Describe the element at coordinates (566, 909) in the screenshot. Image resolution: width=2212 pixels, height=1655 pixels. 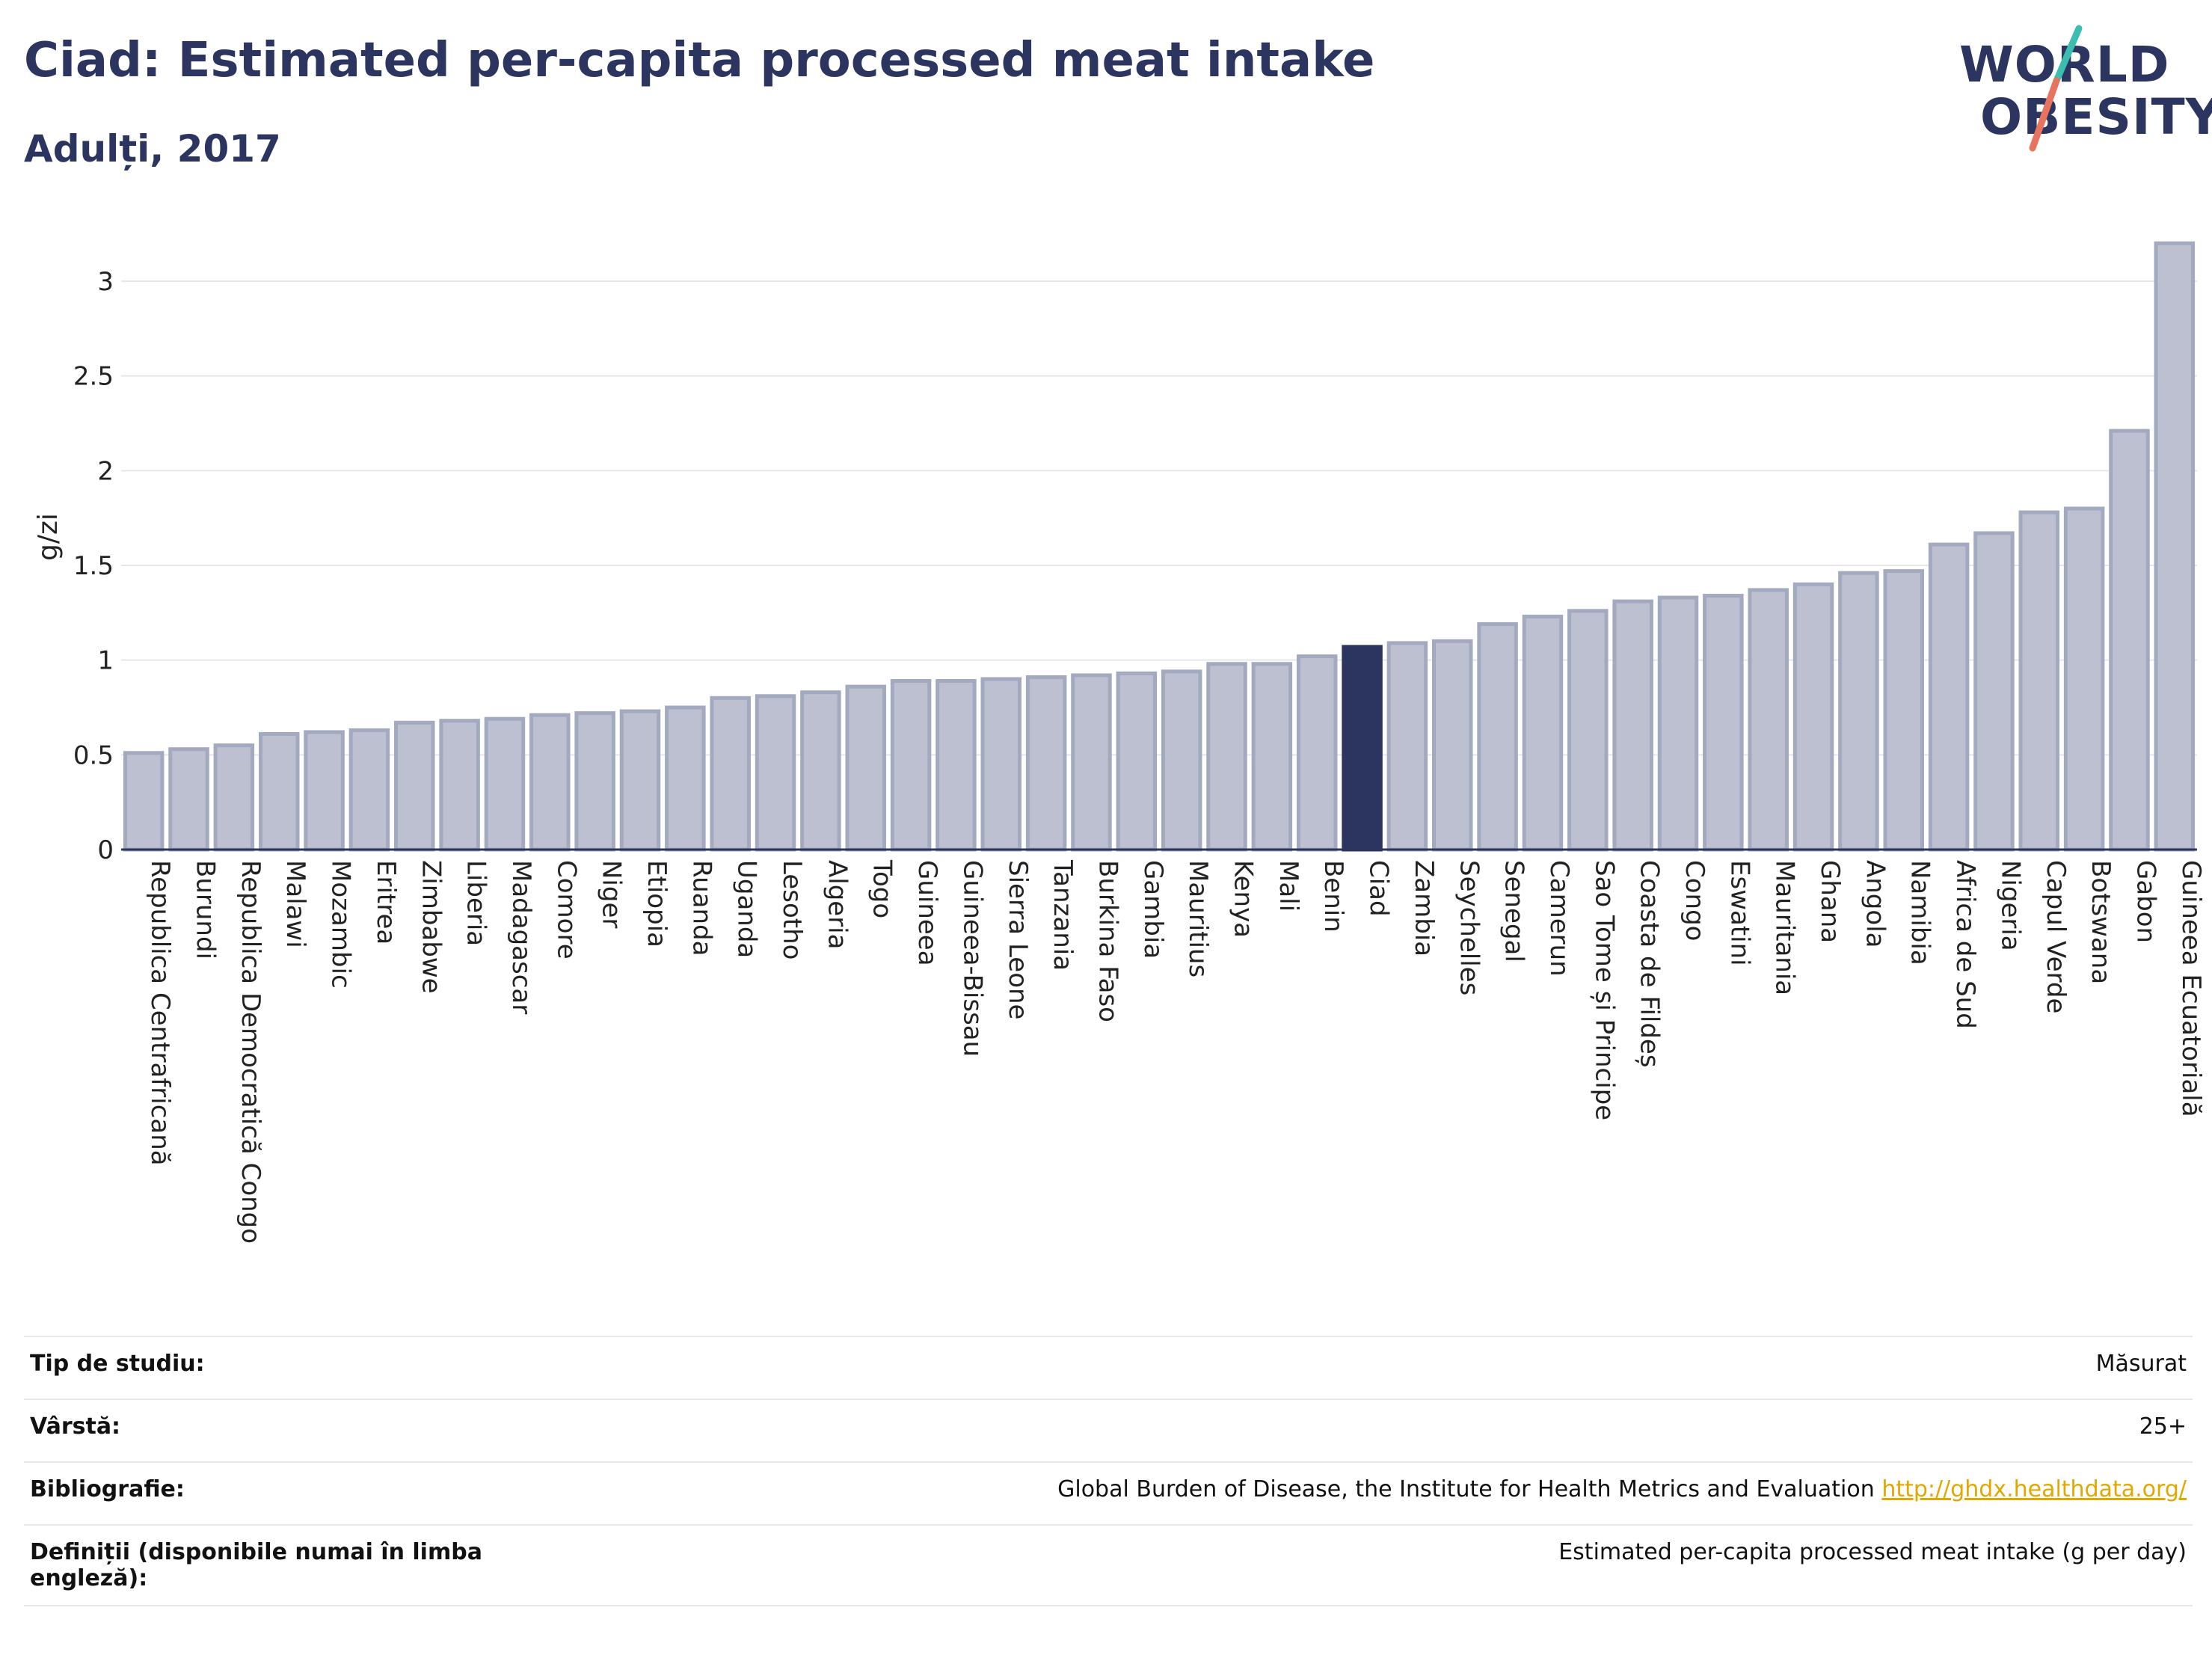
I see `x-tick-label: Comore` at that location.